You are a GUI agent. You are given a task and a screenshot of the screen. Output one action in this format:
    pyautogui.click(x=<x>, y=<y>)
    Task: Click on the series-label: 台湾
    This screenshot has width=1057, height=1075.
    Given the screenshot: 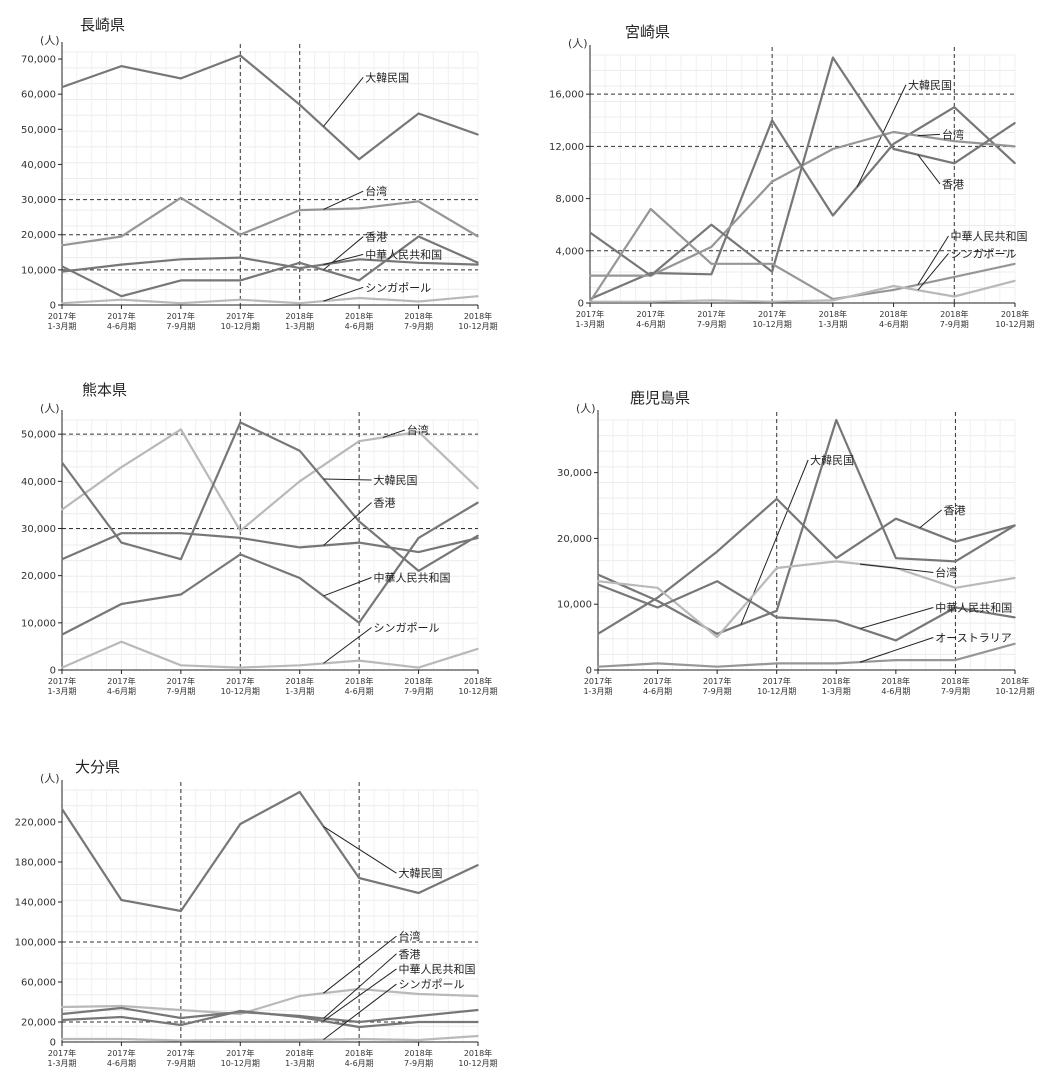 What is the action you would take?
    pyautogui.click(x=953, y=134)
    